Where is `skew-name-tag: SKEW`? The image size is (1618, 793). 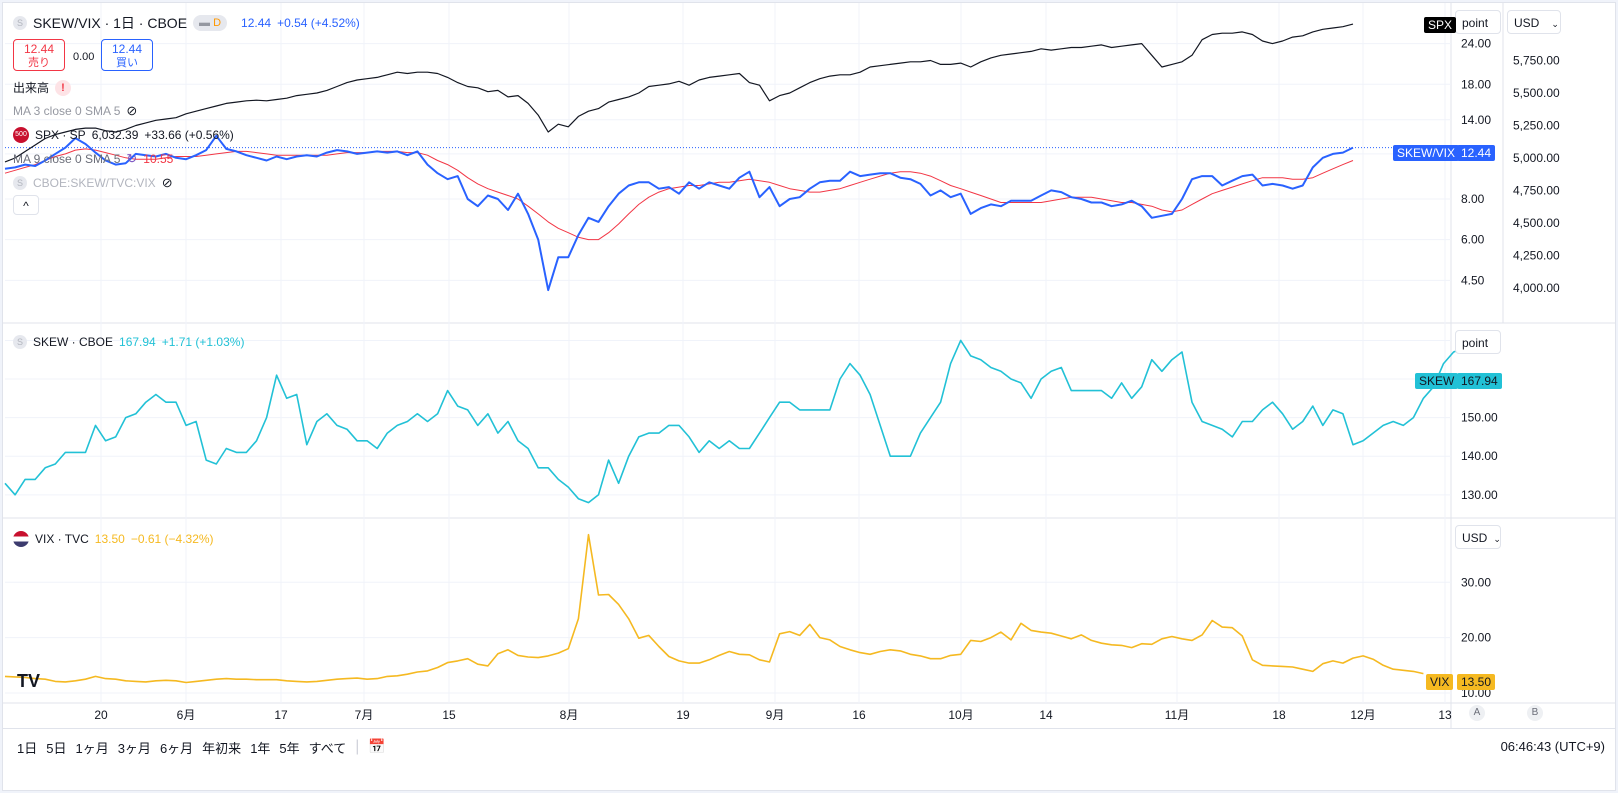
skew-name-tag: SKEW is located at coordinates (1437, 381).